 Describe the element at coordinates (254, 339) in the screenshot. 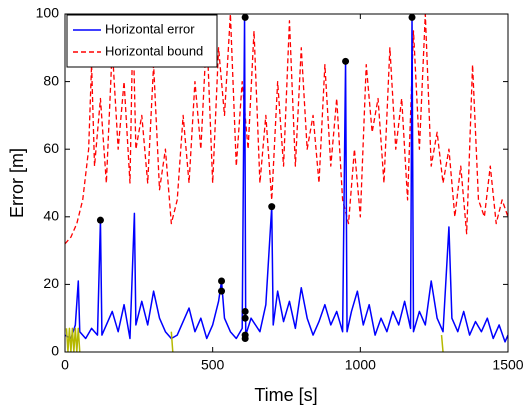

I see `series-line` at that location.